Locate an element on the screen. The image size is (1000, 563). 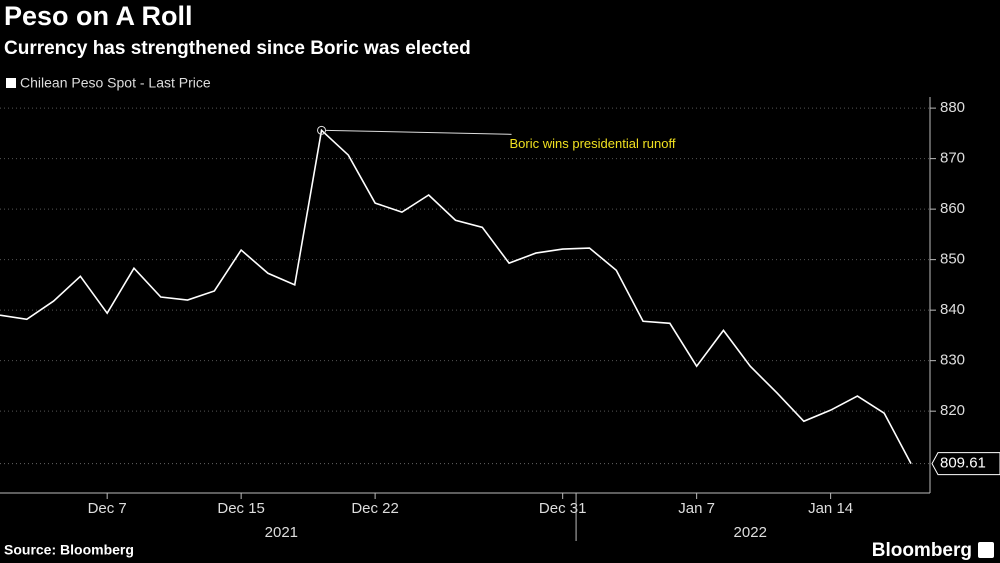
y-tick-label: 830 is located at coordinates (952, 360).